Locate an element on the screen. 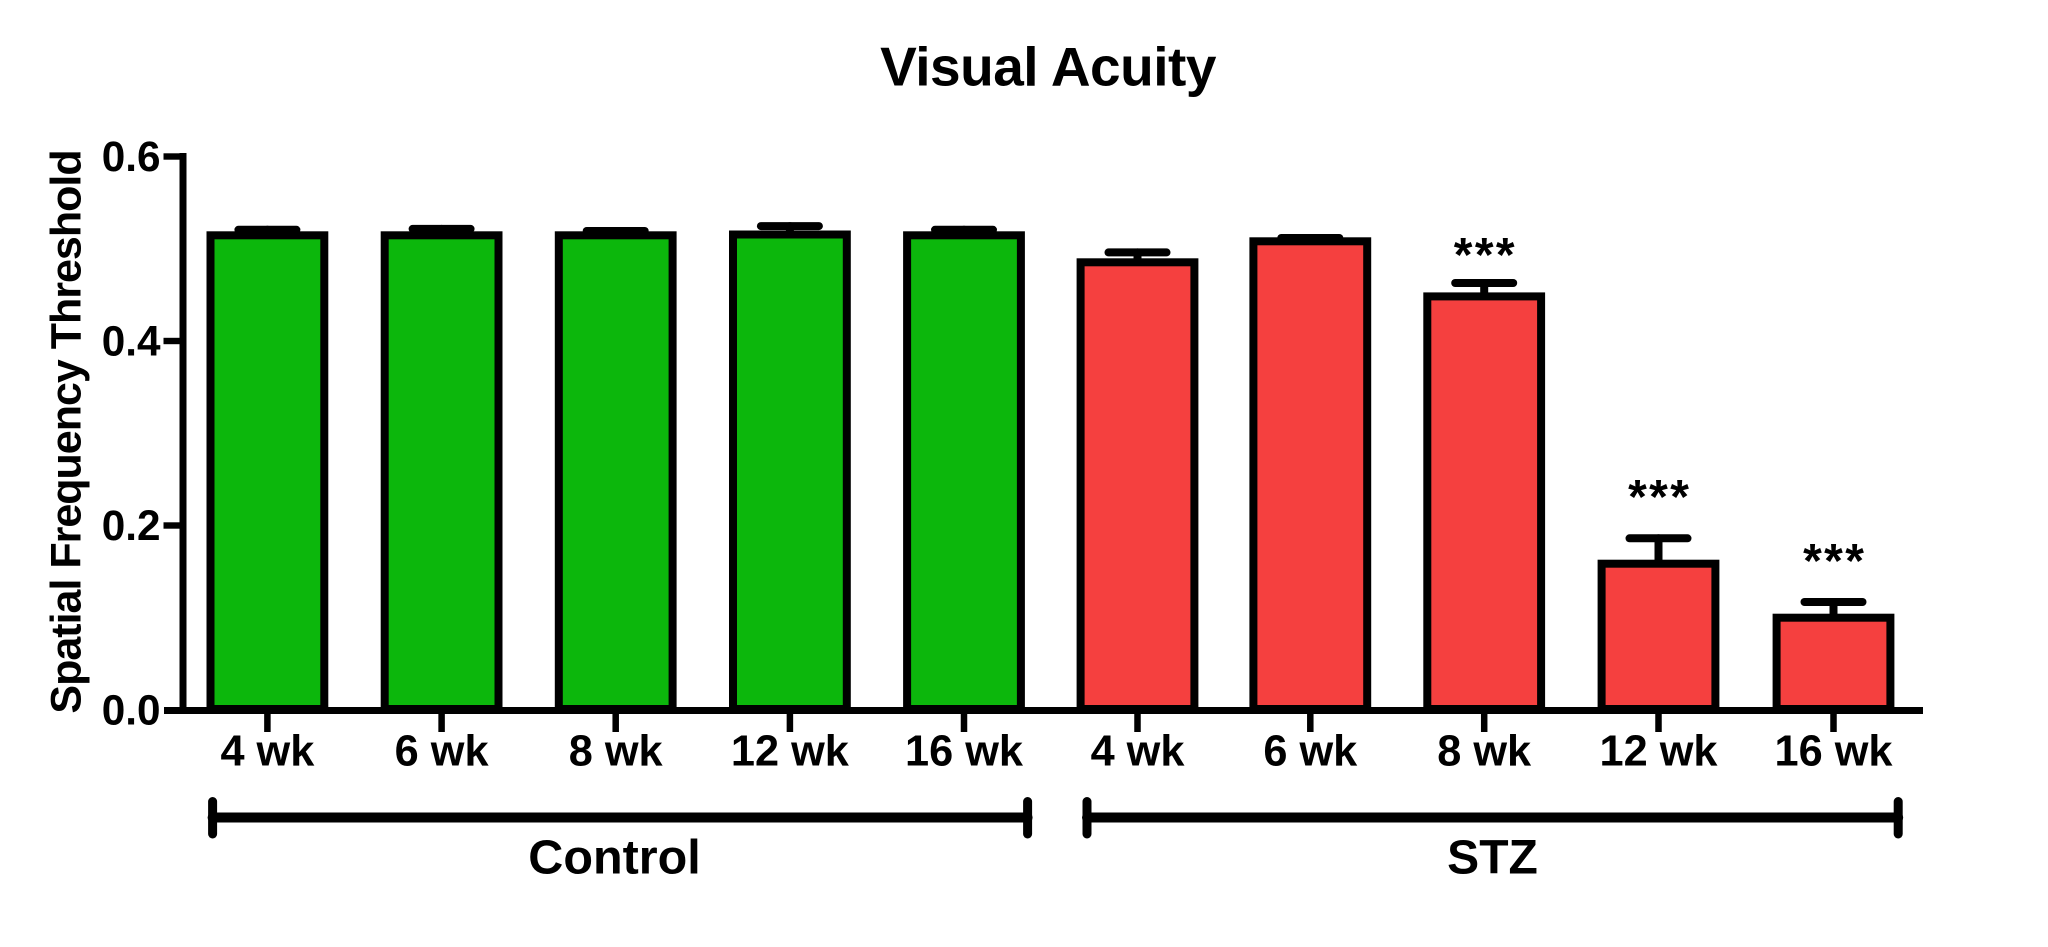 The height and width of the screenshot is (947, 2048). svg-text: 0.0 is located at coordinates (131, 710).